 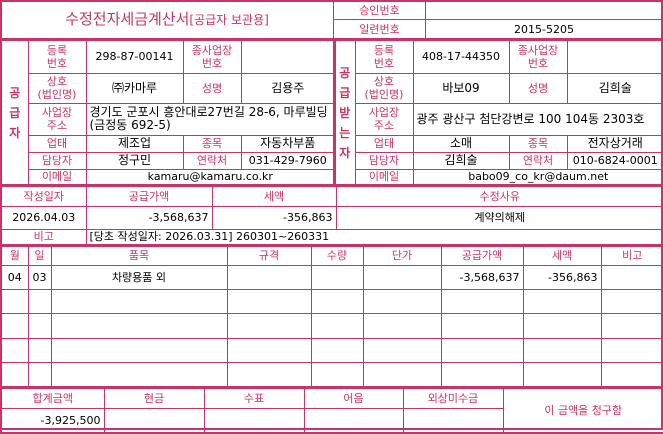 What do you see at coordinates (274, 217) in the screenshot?
I see `tax-value: -356,863` at bounding box center [274, 217].